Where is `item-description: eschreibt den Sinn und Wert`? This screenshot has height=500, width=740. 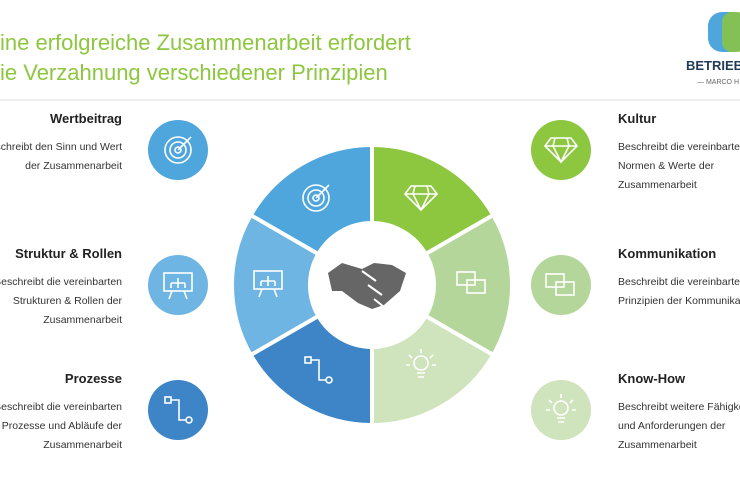
item-description: eschreibt den Sinn und Wert is located at coordinates (61, 147).